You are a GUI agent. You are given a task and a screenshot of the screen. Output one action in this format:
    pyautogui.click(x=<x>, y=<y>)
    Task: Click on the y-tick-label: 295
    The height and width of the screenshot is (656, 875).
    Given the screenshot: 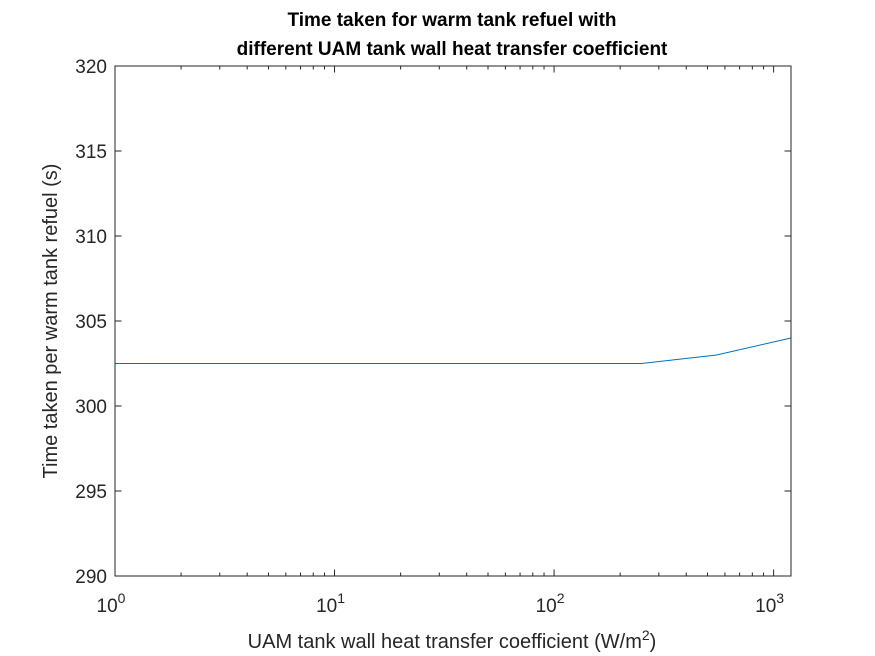 What is the action you would take?
    pyautogui.click(x=91, y=492)
    